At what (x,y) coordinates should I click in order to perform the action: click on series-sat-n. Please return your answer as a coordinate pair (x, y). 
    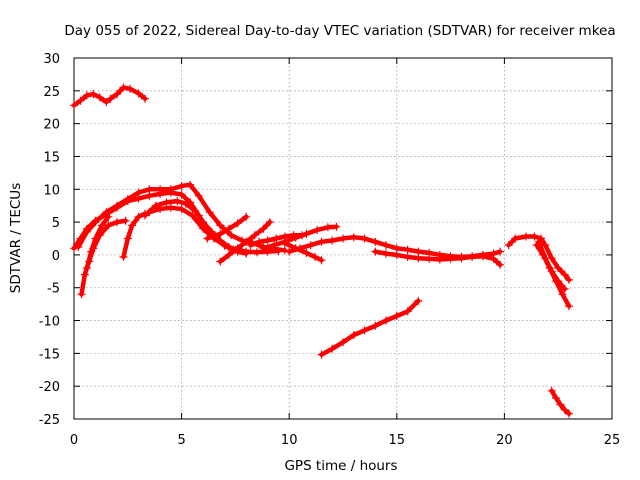
    Looking at the image, I should click on (303, 252).